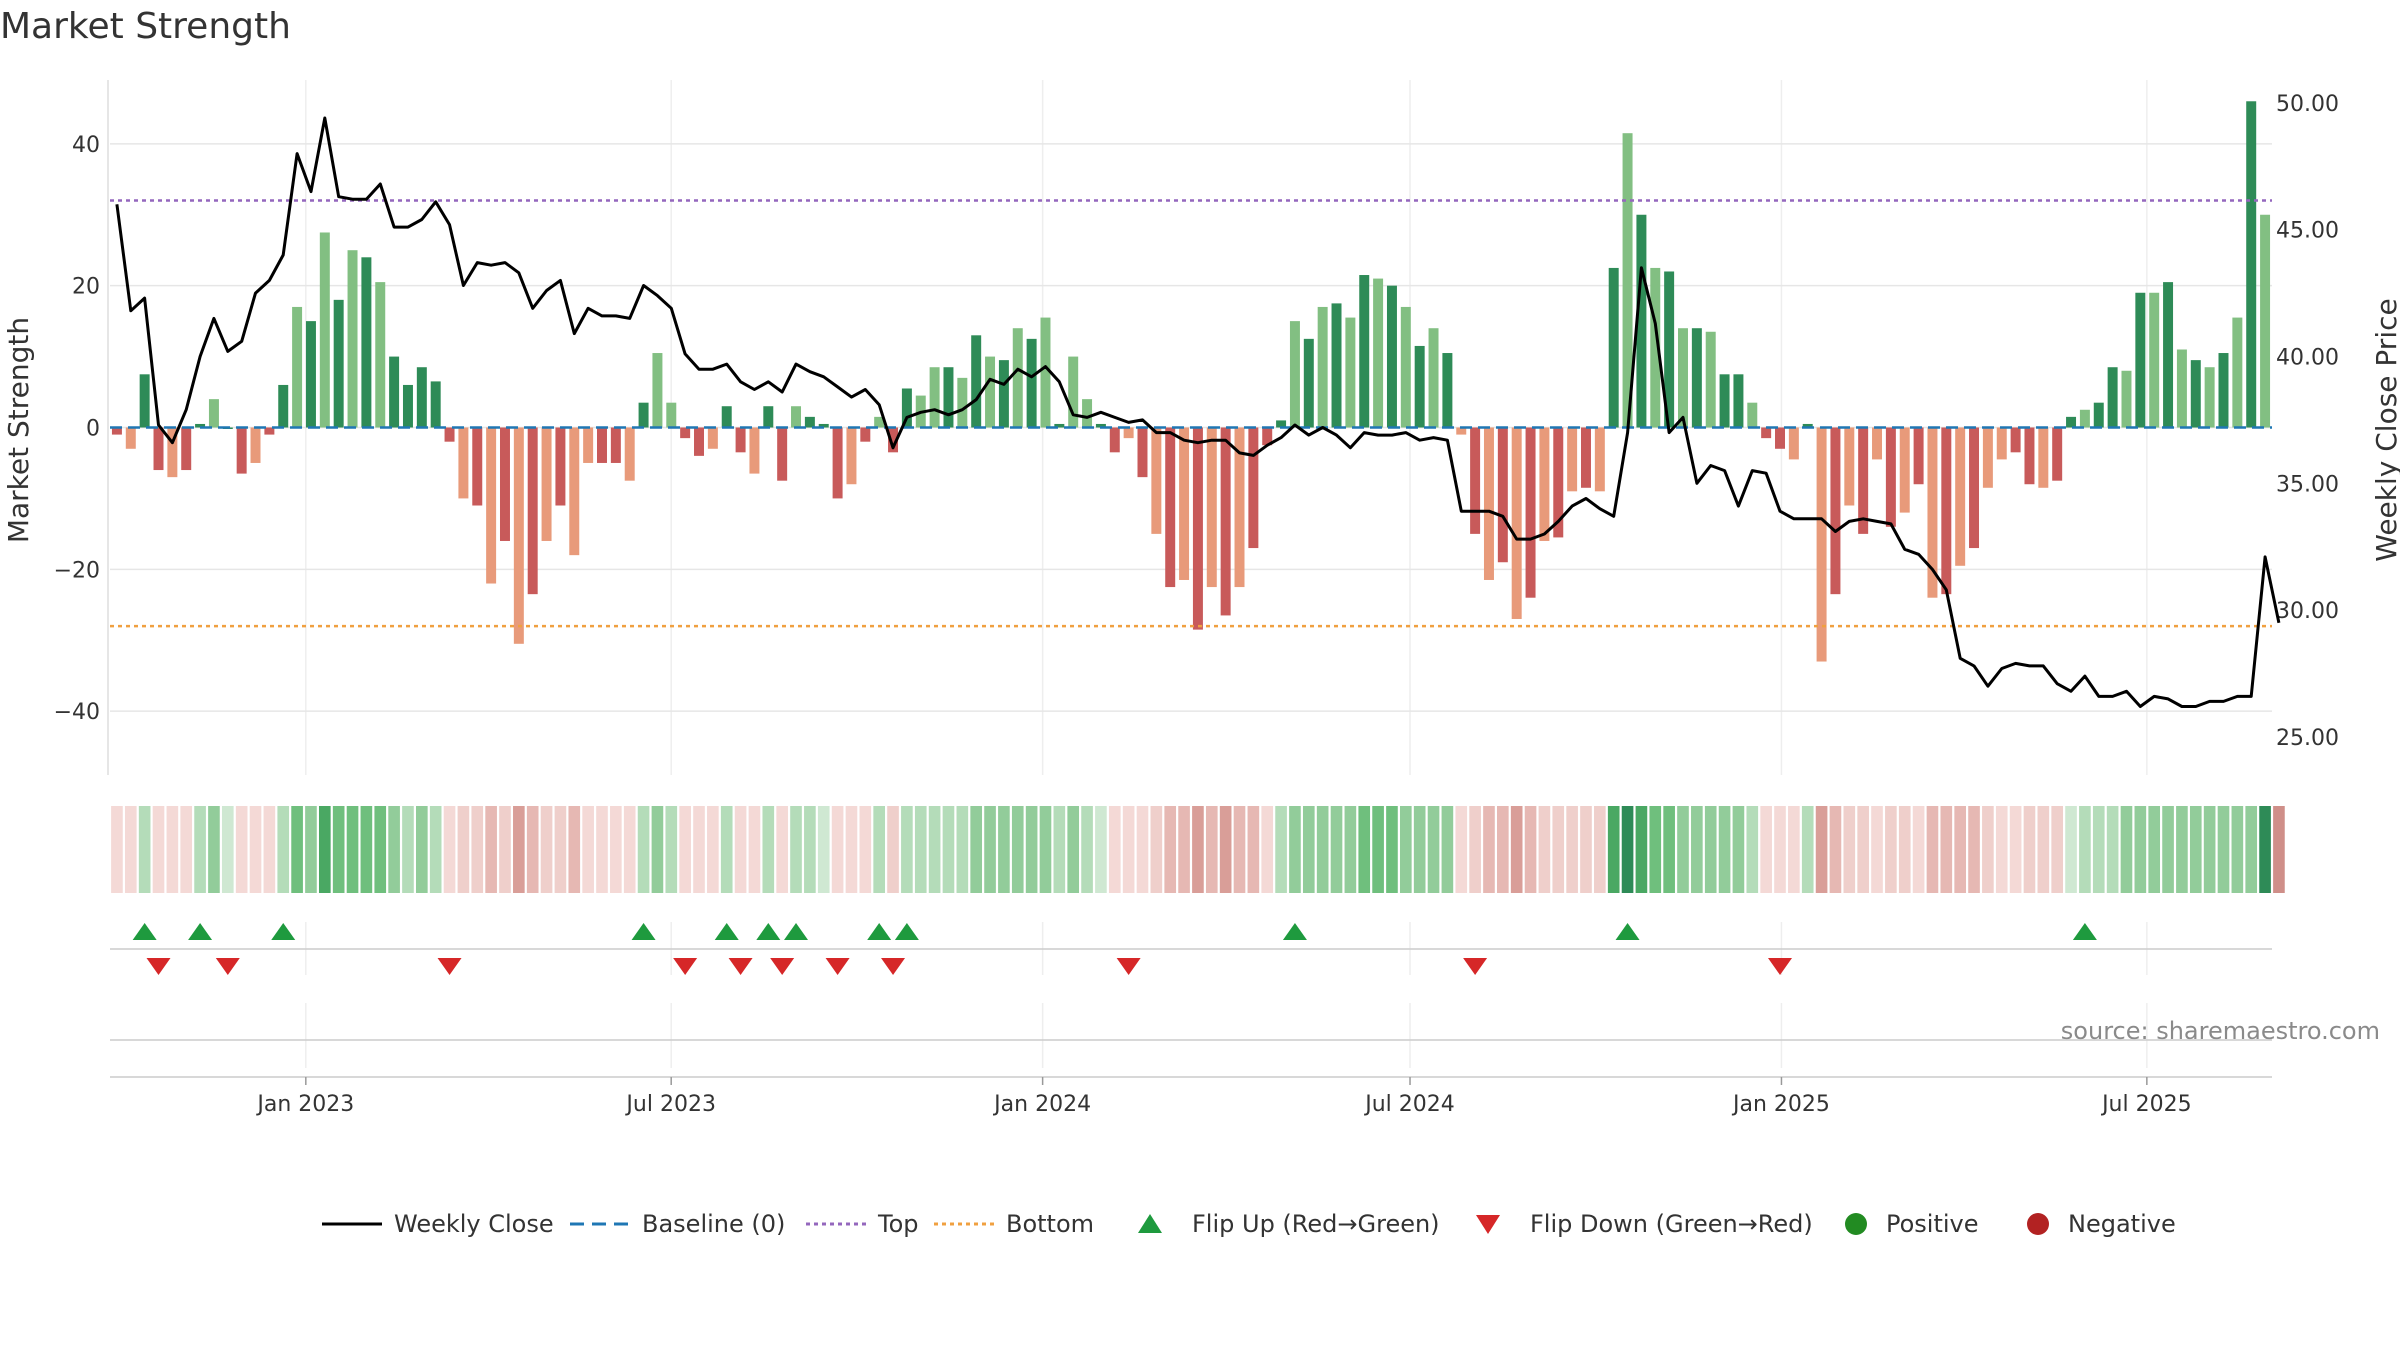 The width and height of the screenshot is (2400, 1350). Describe the element at coordinates (2122, 1224) in the screenshot. I see `legend-label: Negative` at that location.